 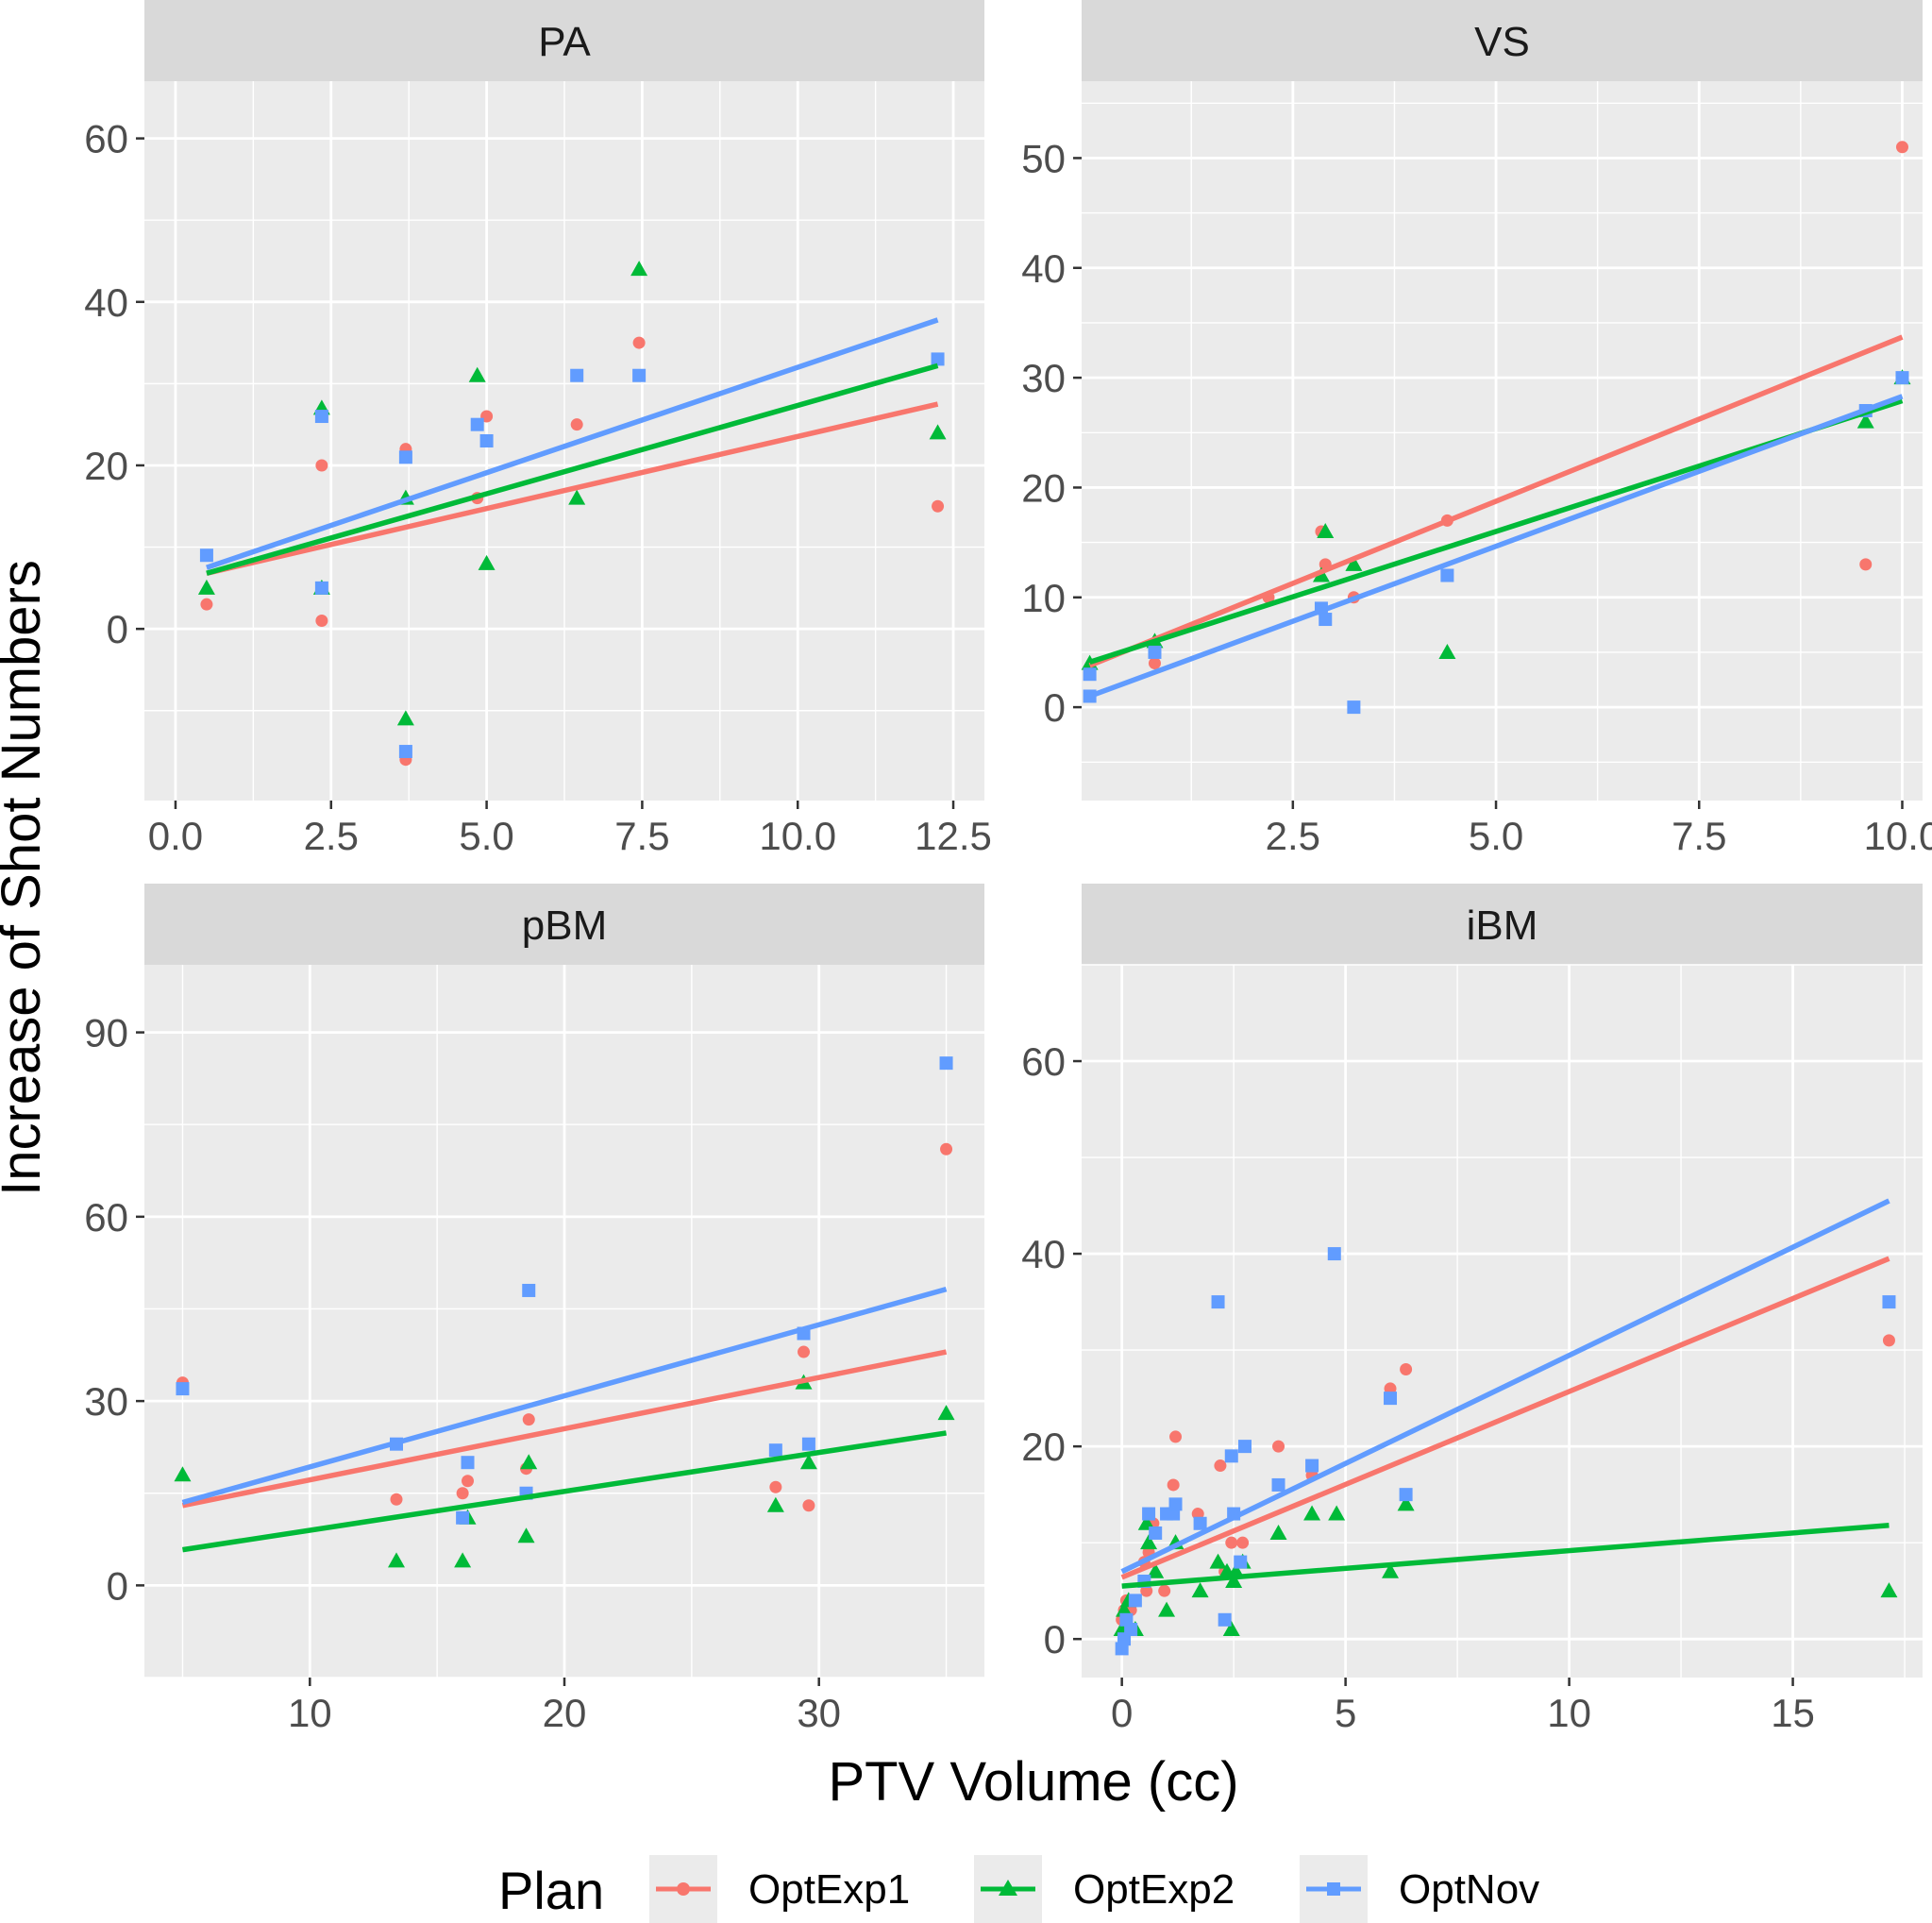 What do you see at coordinates (106, 1401) in the screenshot?
I see `y-tick-label: 30` at bounding box center [106, 1401].